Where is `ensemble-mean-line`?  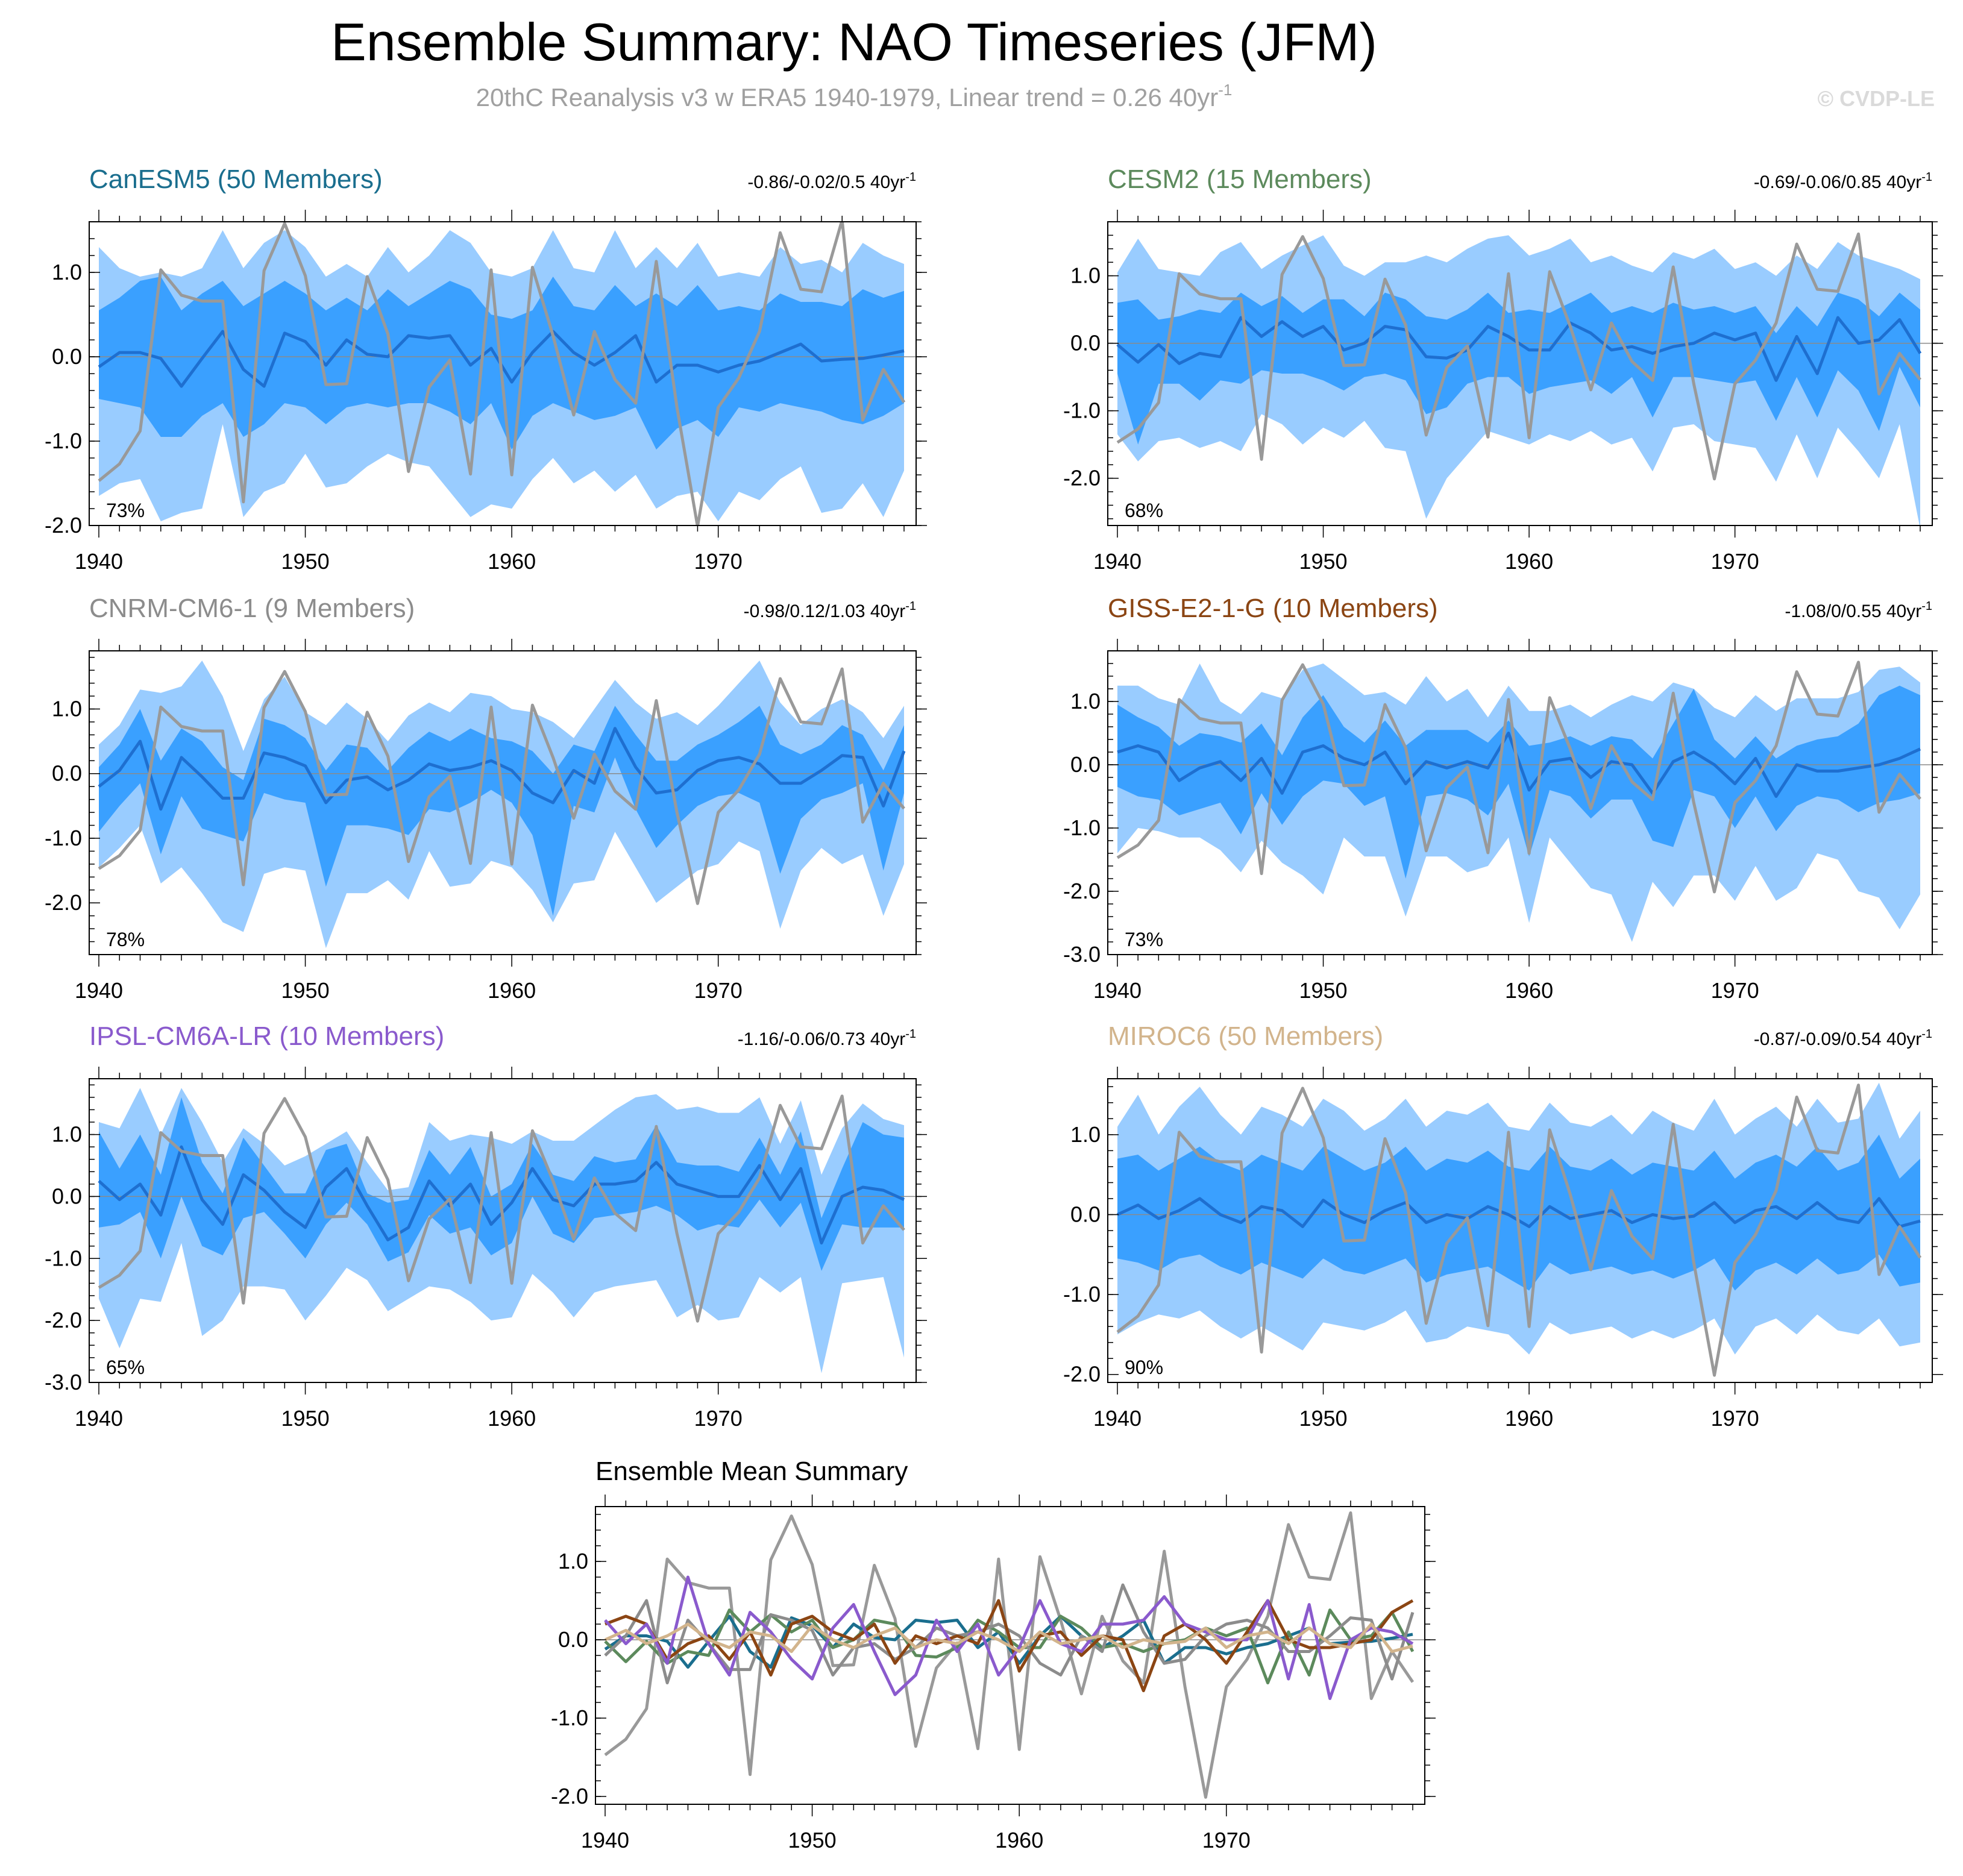
ensemble-mean-line is located at coordinates (1519, 765).